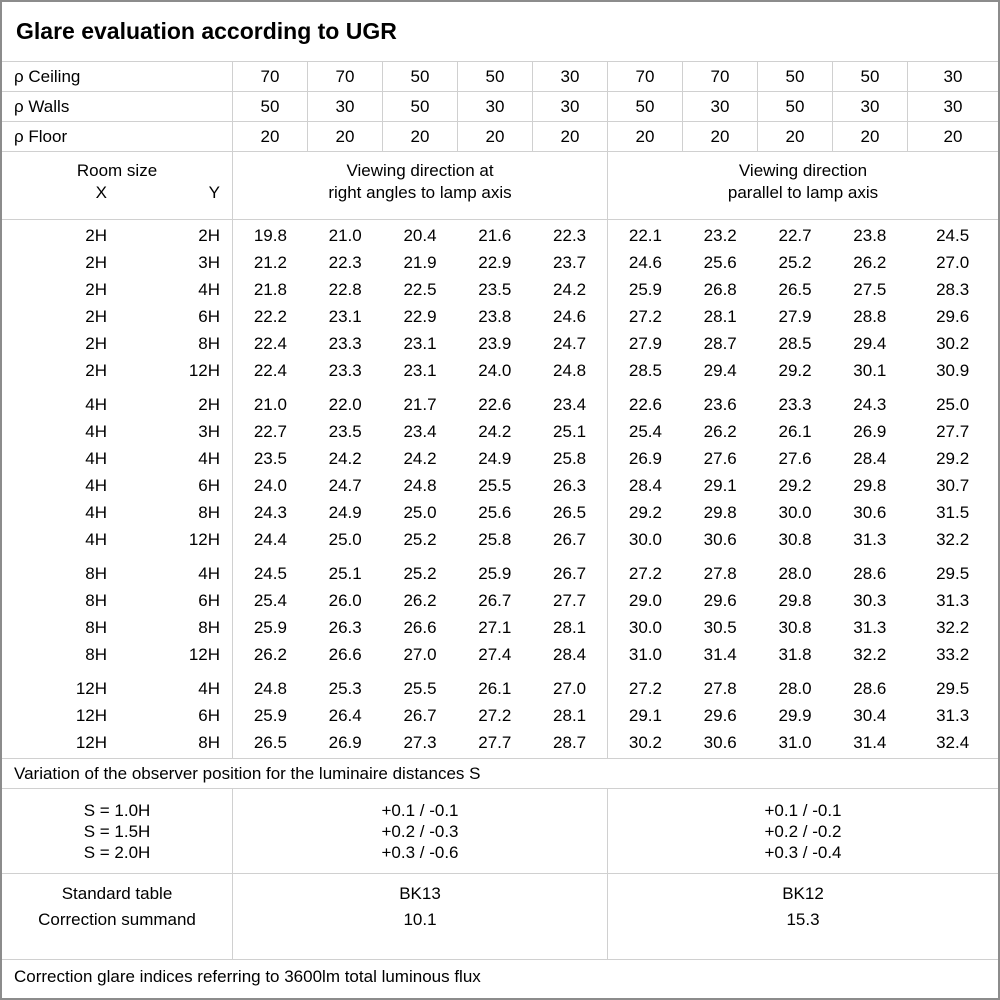 The width and height of the screenshot is (1000, 1000). What do you see at coordinates (720, 235) in the screenshot?
I see `ugr-value: 23.2` at bounding box center [720, 235].